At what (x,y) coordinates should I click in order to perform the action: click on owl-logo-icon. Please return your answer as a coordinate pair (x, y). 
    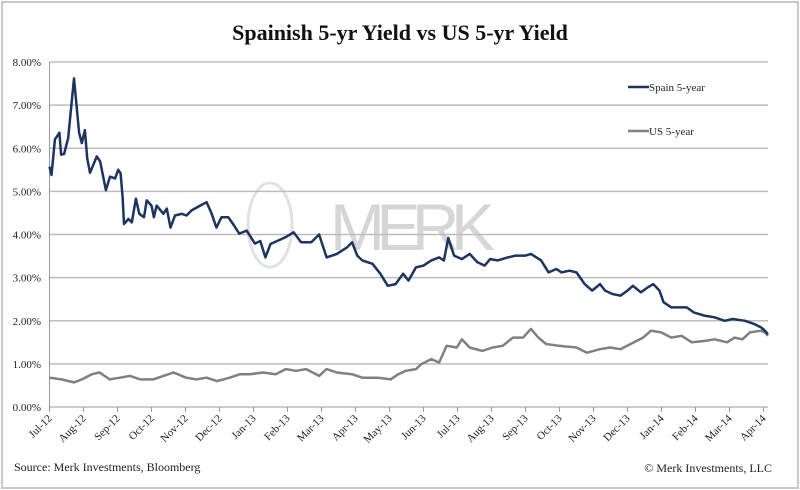
    Looking at the image, I should click on (270, 225).